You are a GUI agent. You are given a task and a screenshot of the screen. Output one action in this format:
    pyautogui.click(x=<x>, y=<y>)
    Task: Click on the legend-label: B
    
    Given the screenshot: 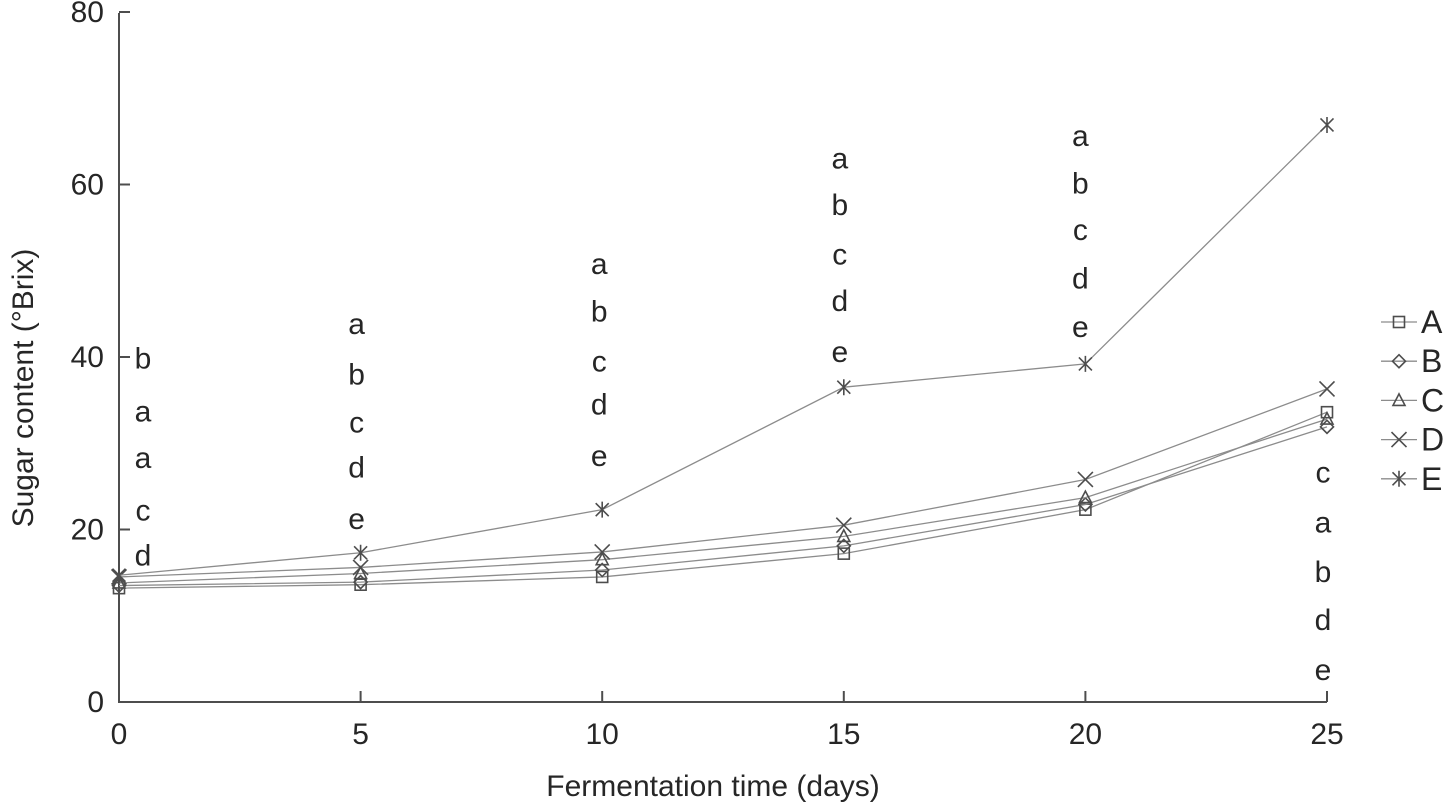 What is the action you would take?
    pyautogui.click(x=1431, y=361)
    